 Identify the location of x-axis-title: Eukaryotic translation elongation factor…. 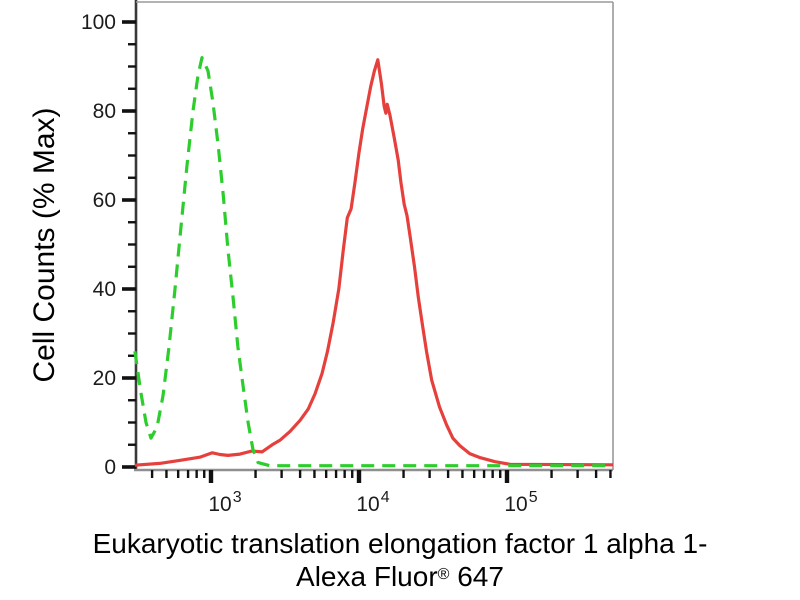
(400, 560).